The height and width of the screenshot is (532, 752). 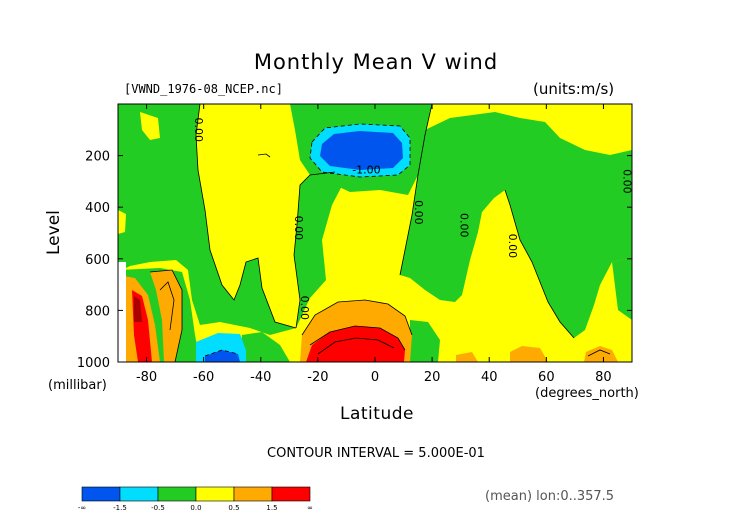 I want to click on fill-red-core, so click(x=355, y=344).